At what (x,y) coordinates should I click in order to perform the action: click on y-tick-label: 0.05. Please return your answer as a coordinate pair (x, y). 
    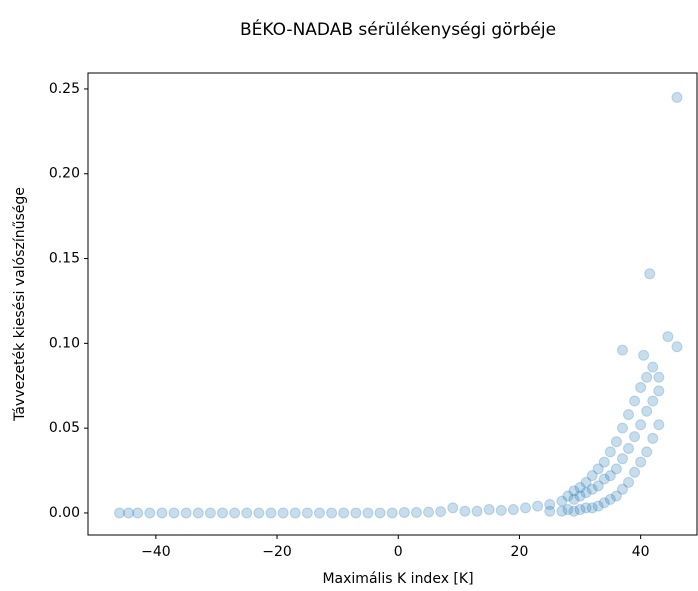
    Looking at the image, I should click on (64, 428).